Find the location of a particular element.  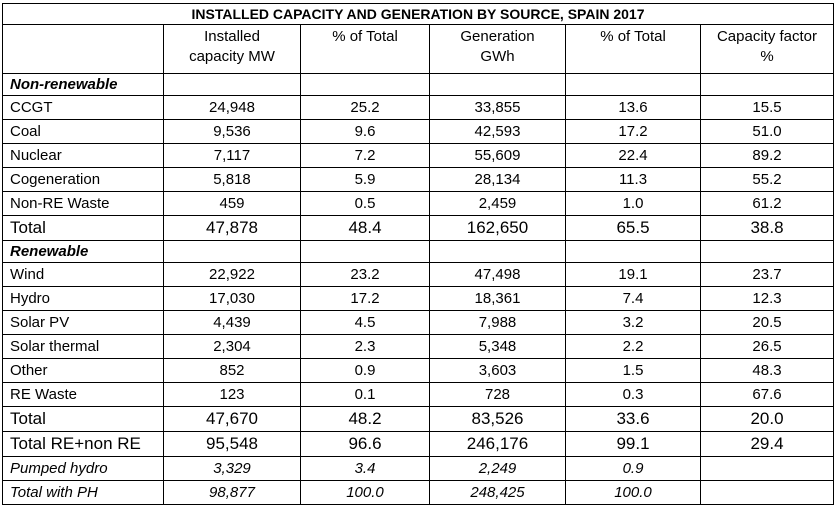

cell-generation: 5,348 is located at coordinates (497, 346).